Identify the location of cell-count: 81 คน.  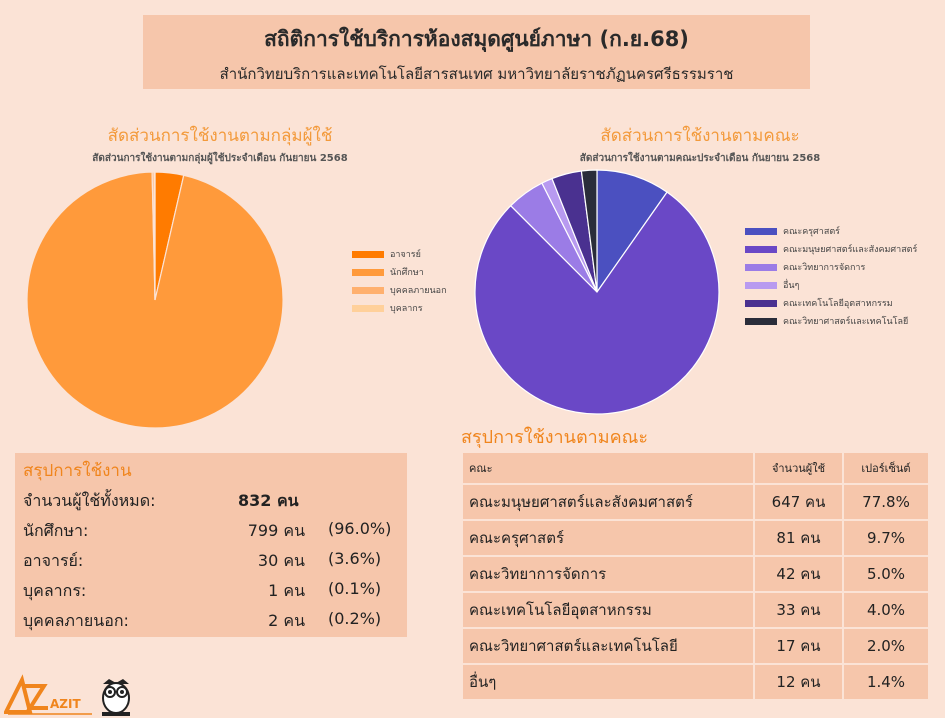
(798, 538).